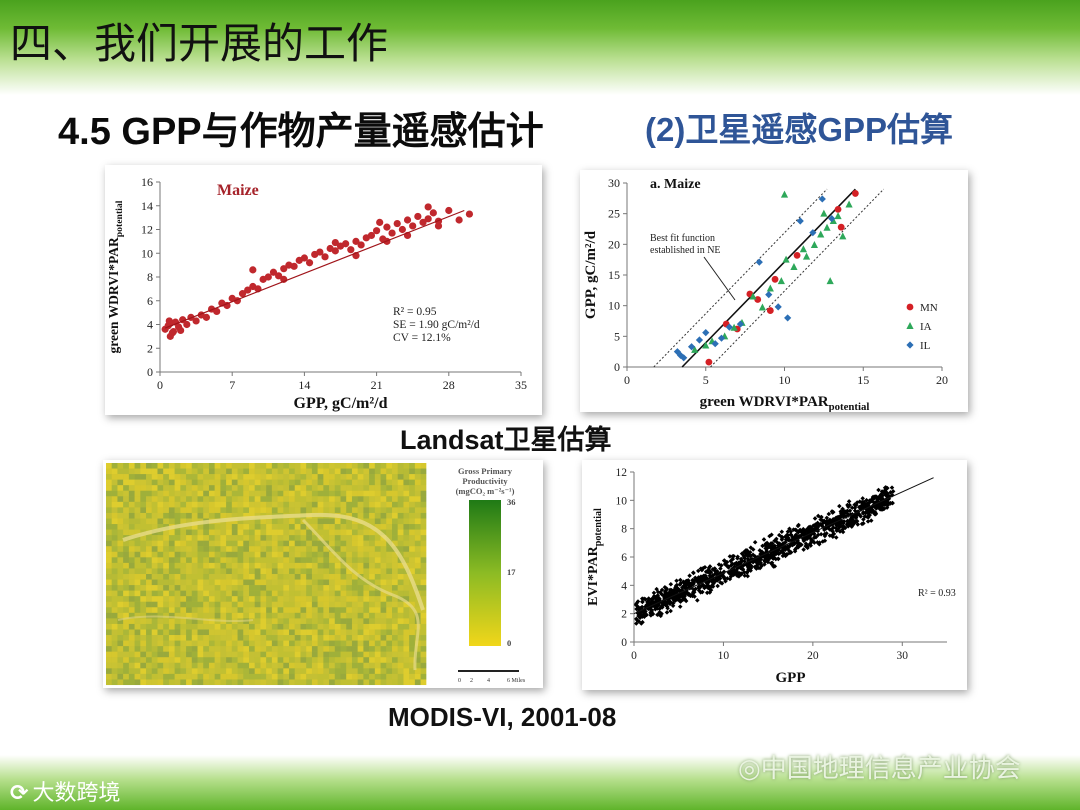  Describe the element at coordinates (706, 333) in the screenshot. I see `point-il` at that location.